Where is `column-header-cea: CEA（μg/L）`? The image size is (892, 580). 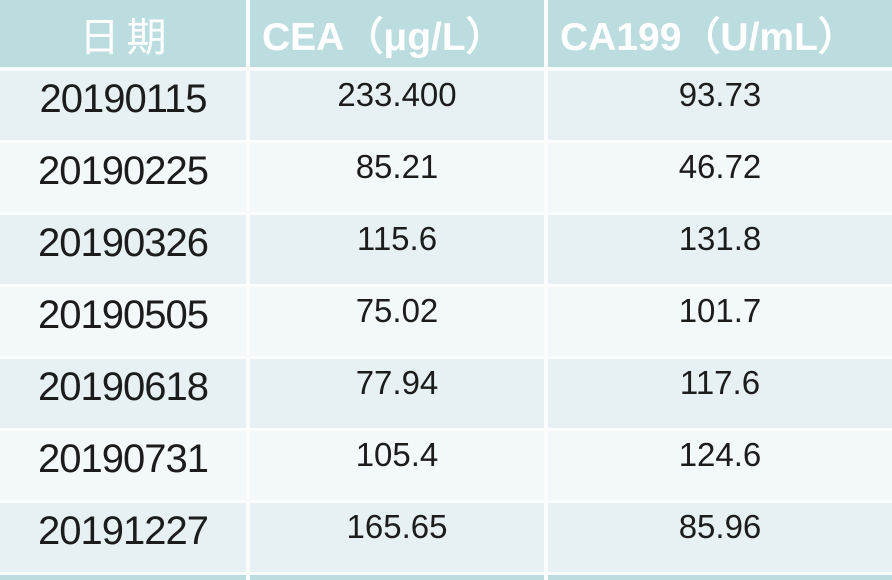 column-header-cea: CEA（μg/L） is located at coordinates (399, 33).